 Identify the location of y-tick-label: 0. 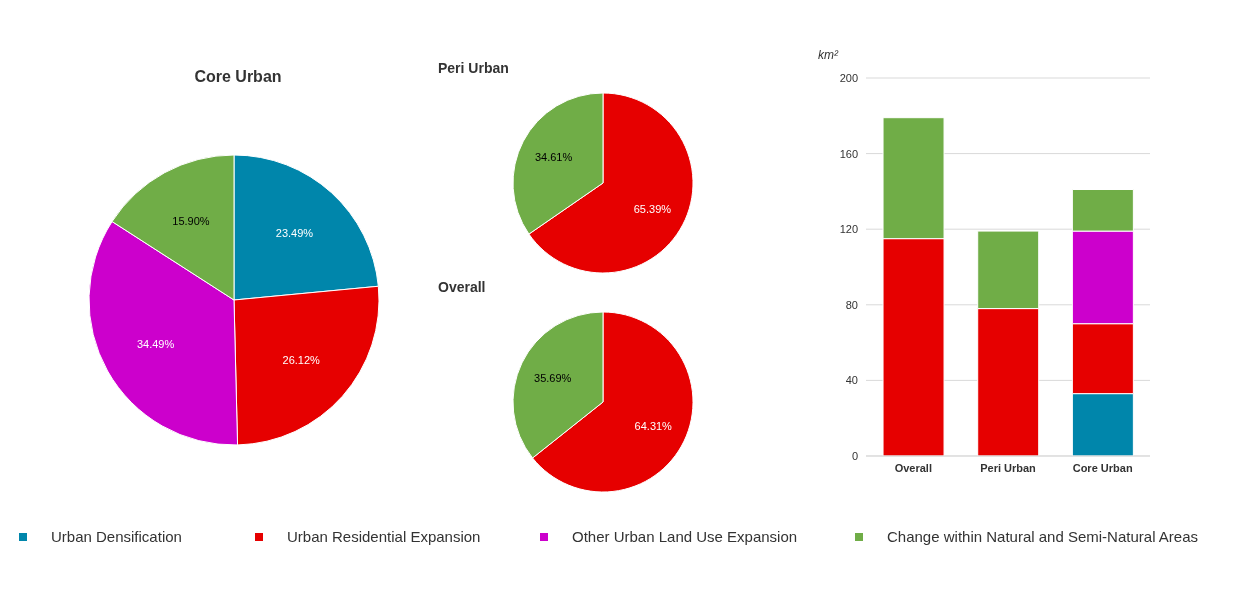
(854, 455).